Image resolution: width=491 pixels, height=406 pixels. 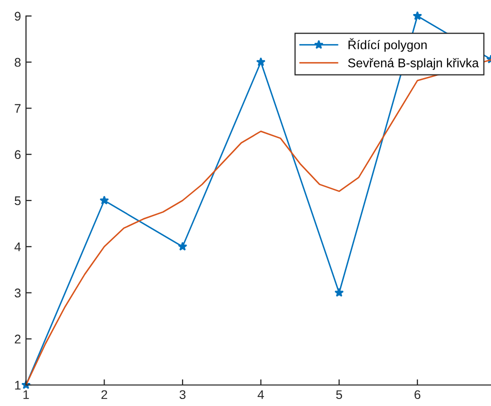 What do you see at coordinates (17, 108) in the screenshot?
I see `y-tick-label: 7` at bounding box center [17, 108].